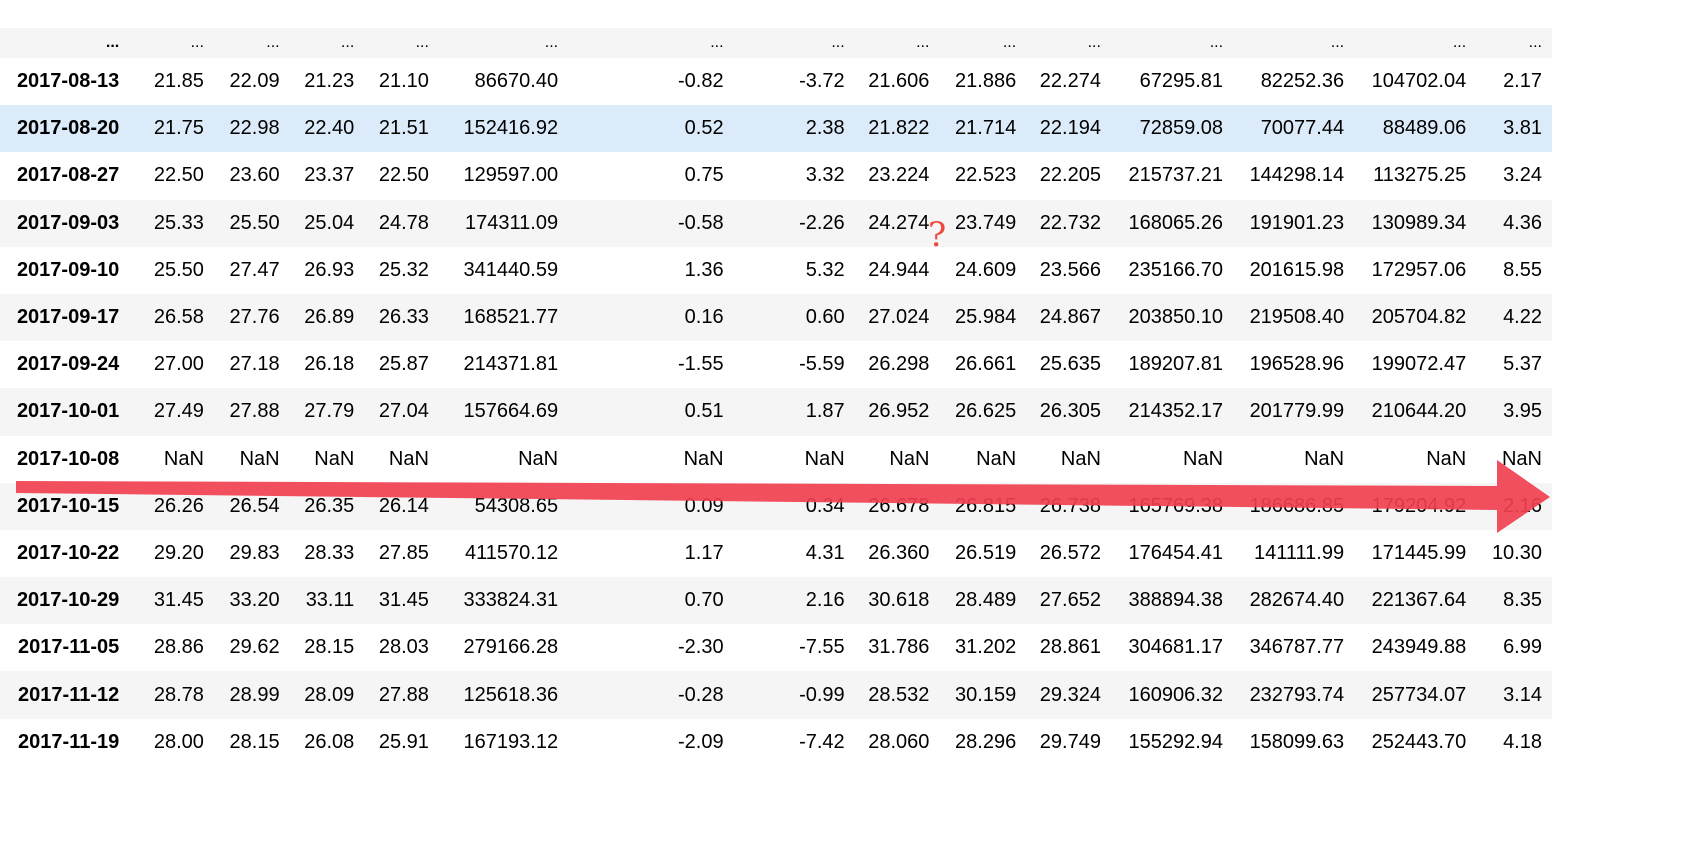  I want to click on table-cell: 215737.21, so click(1176, 175).